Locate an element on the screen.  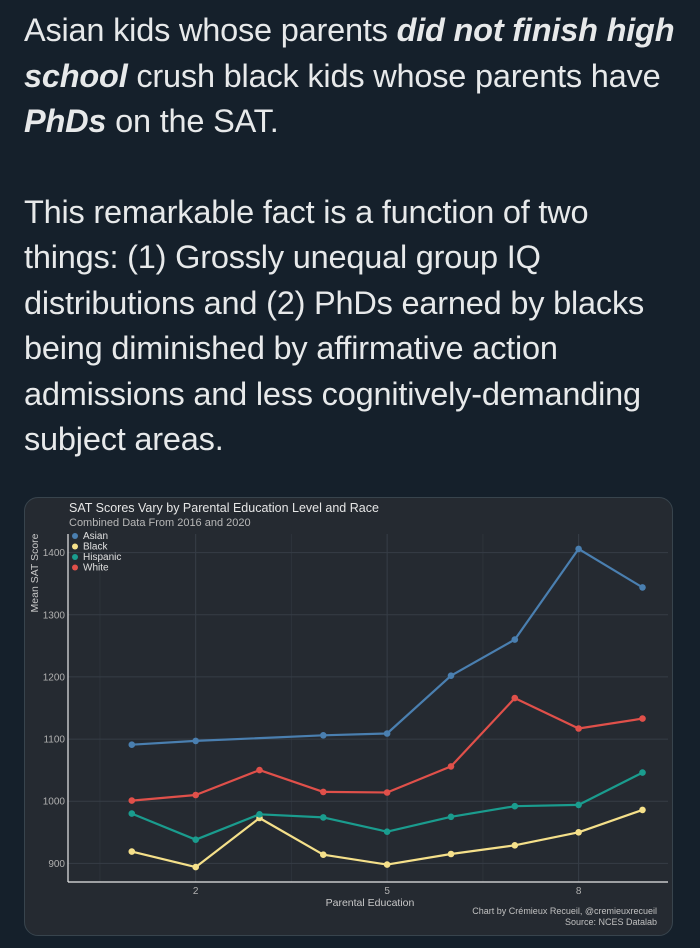
y-tick-label: 1400 is located at coordinates (54, 553).